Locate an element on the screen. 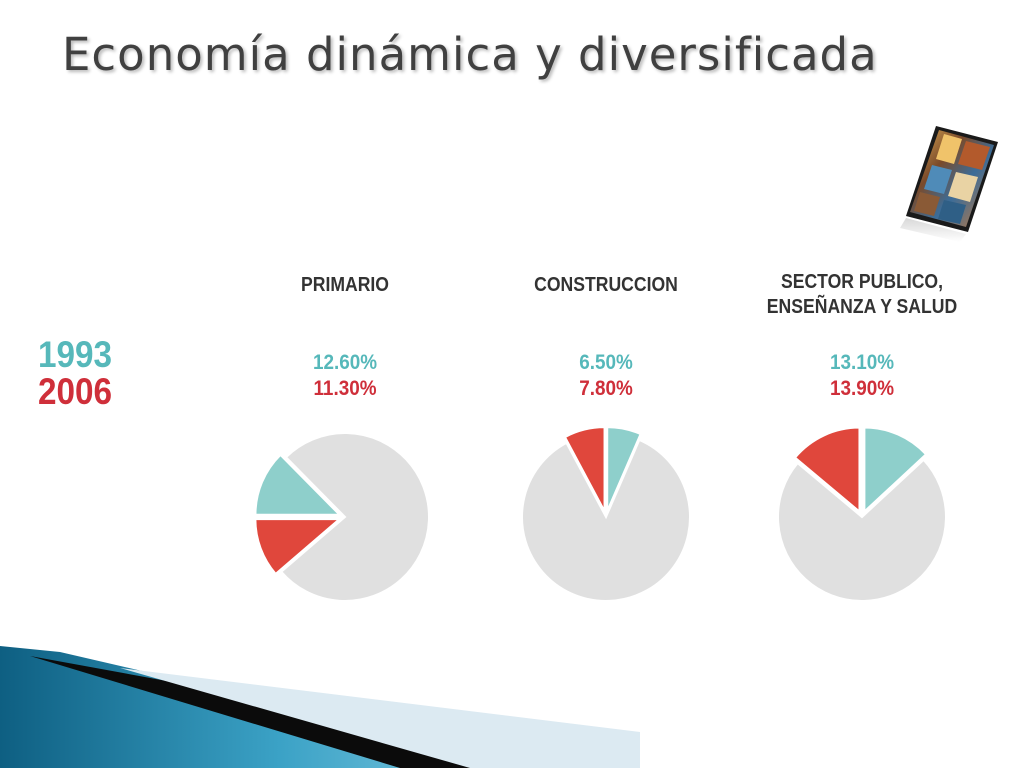 The image size is (1024, 768). pie-construccion is located at coordinates (606, 514).